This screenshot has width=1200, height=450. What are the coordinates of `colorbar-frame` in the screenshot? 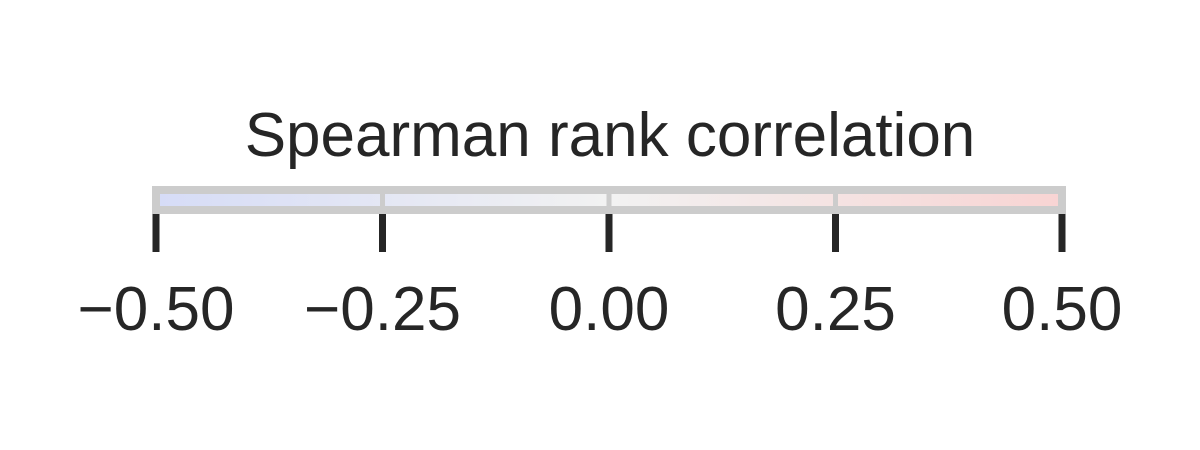 It's located at (609, 200).